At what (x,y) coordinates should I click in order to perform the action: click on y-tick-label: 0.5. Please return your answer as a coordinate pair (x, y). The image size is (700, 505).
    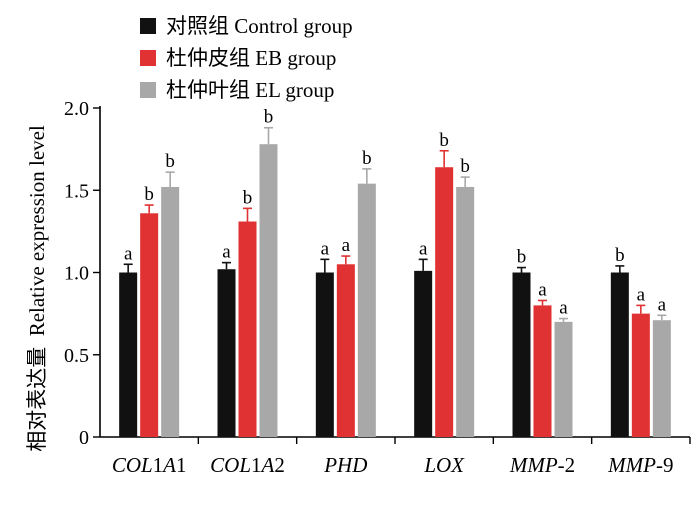
    Looking at the image, I should click on (76, 356).